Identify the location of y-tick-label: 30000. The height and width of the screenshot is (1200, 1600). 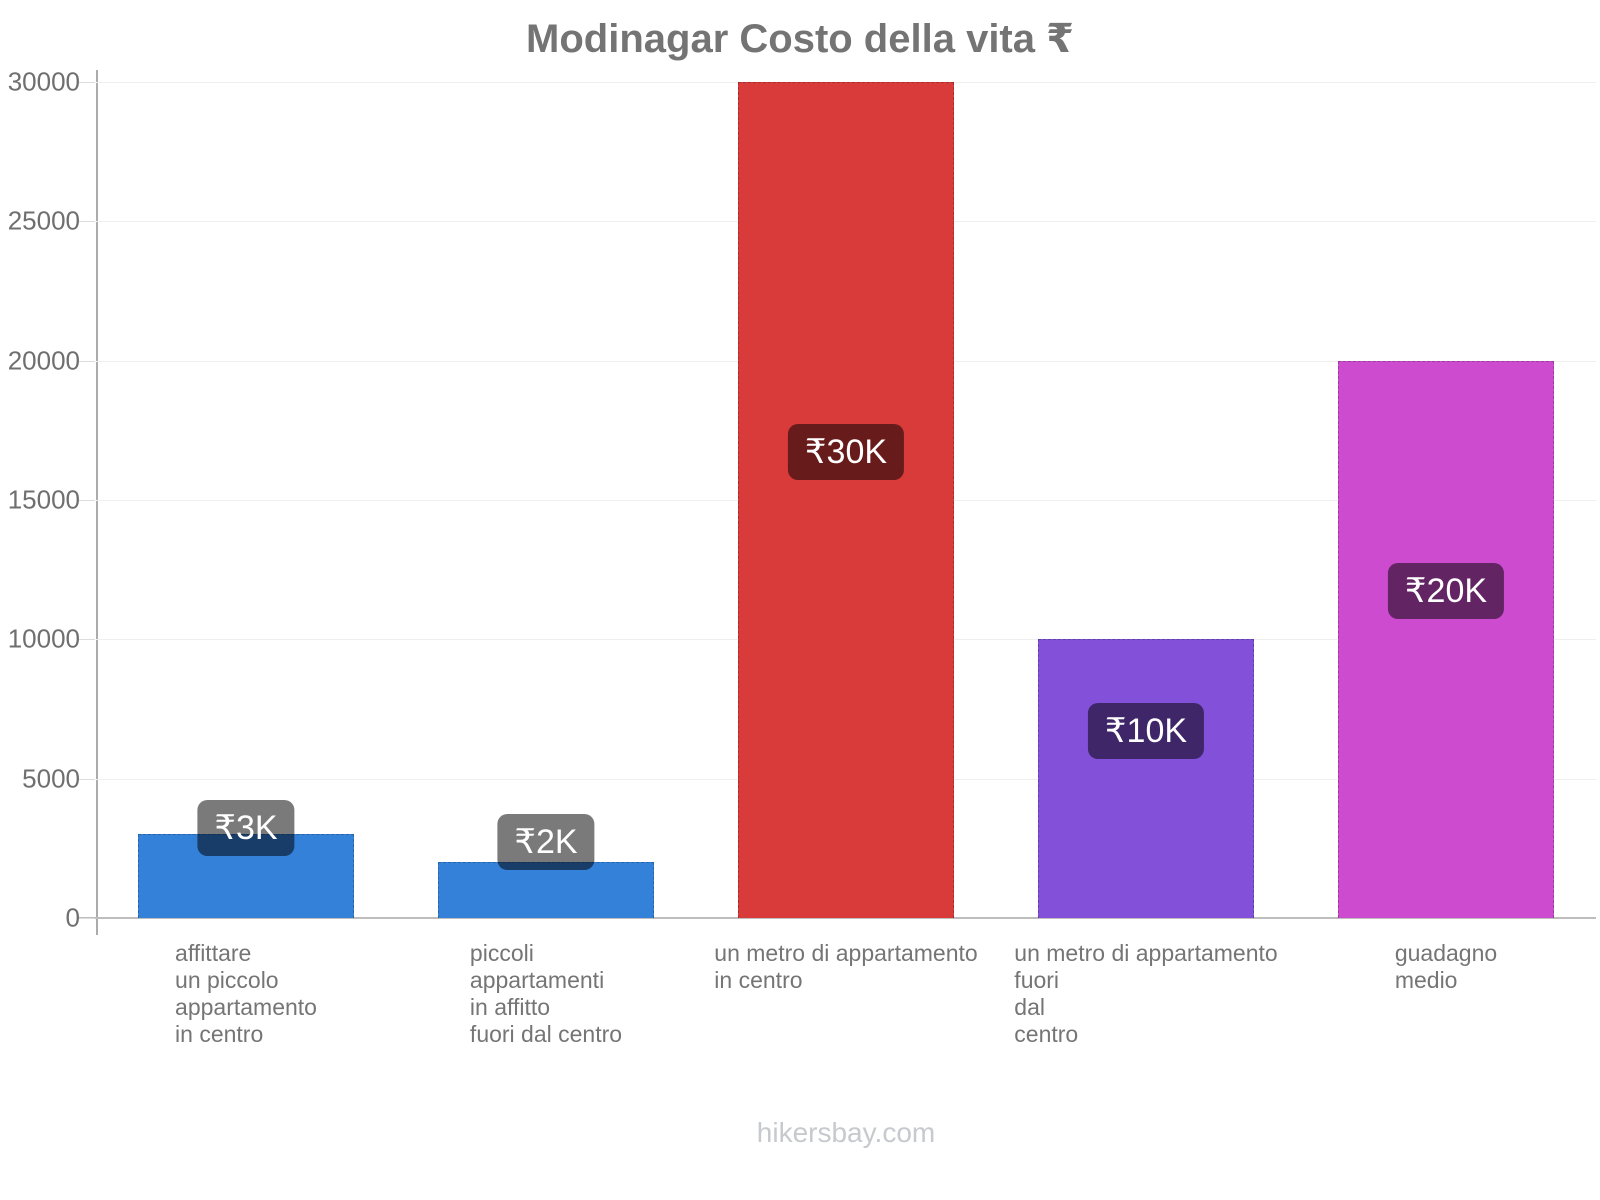
(43, 81).